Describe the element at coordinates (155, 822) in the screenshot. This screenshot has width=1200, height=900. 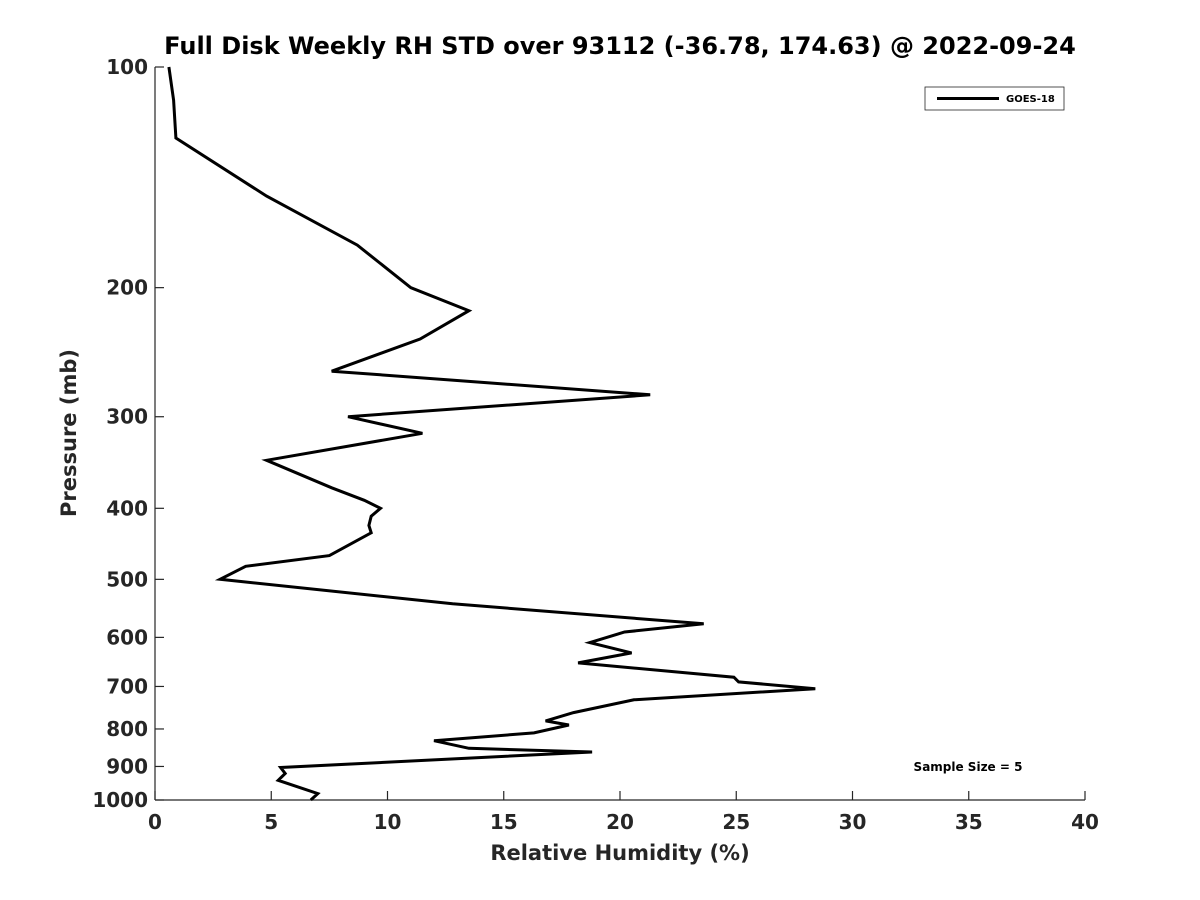
I see `x-tick-label: 0` at that location.